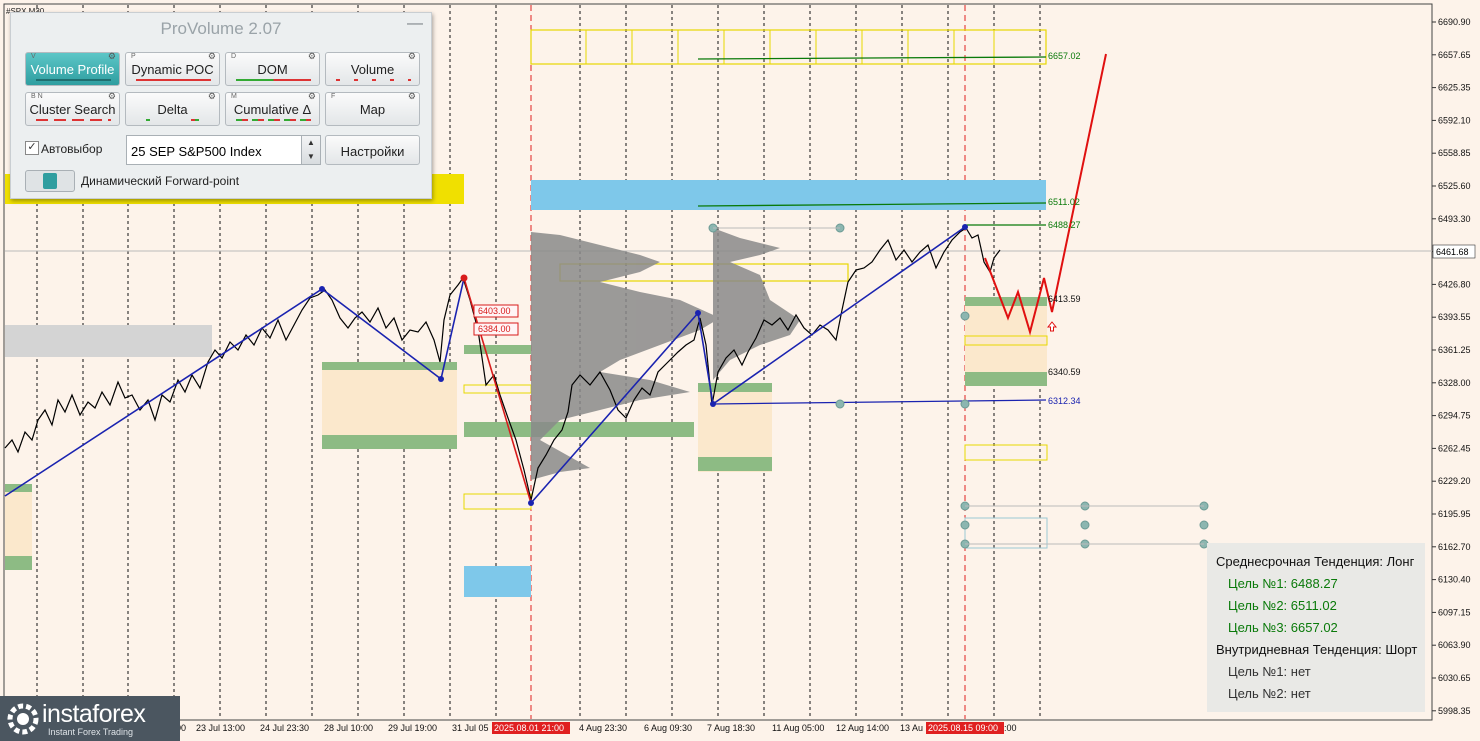 This screenshot has height=741, width=1480. What do you see at coordinates (529, 728) in the screenshot?
I see `time-tick-label: 2025.08.01 21:00` at bounding box center [529, 728].